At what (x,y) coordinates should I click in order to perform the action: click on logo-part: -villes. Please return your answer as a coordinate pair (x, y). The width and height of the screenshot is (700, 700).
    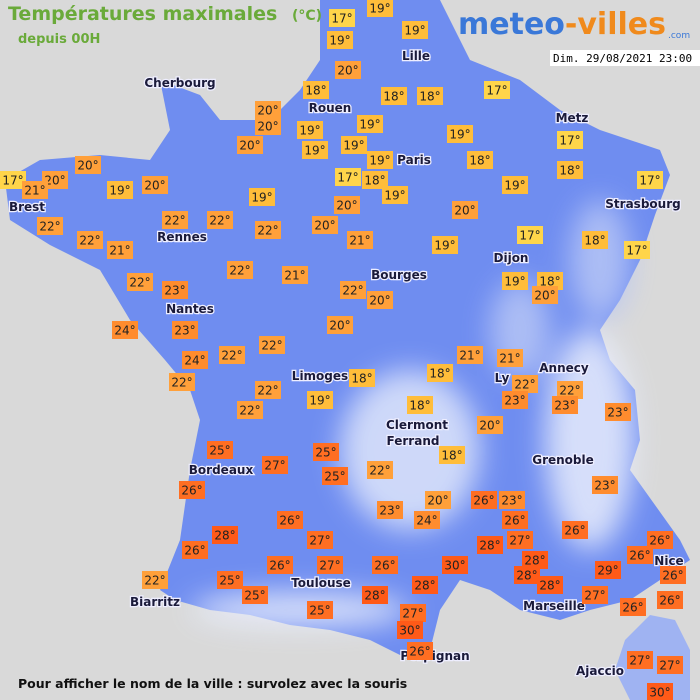
    Looking at the image, I should click on (615, 24).